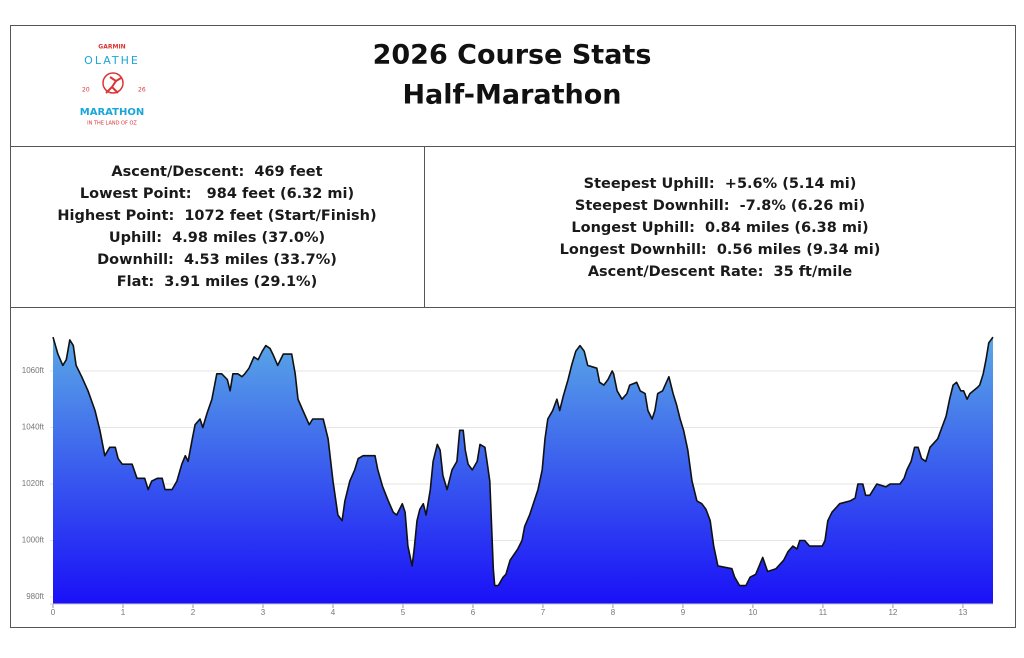  What do you see at coordinates (962, 612) in the screenshot?
I see `x-tick-label: 13` at bounding box center [962, 612].